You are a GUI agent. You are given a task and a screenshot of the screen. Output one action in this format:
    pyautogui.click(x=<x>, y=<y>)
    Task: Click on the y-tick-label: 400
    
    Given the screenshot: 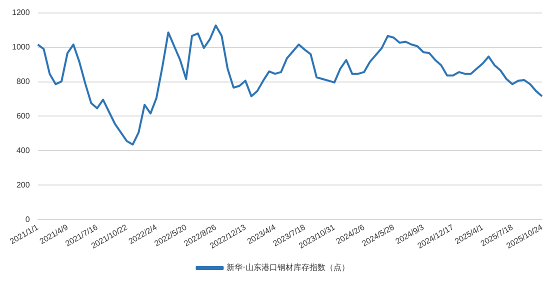 What is the action you would take?
    pyautogui.click(x=23, y=150)
    